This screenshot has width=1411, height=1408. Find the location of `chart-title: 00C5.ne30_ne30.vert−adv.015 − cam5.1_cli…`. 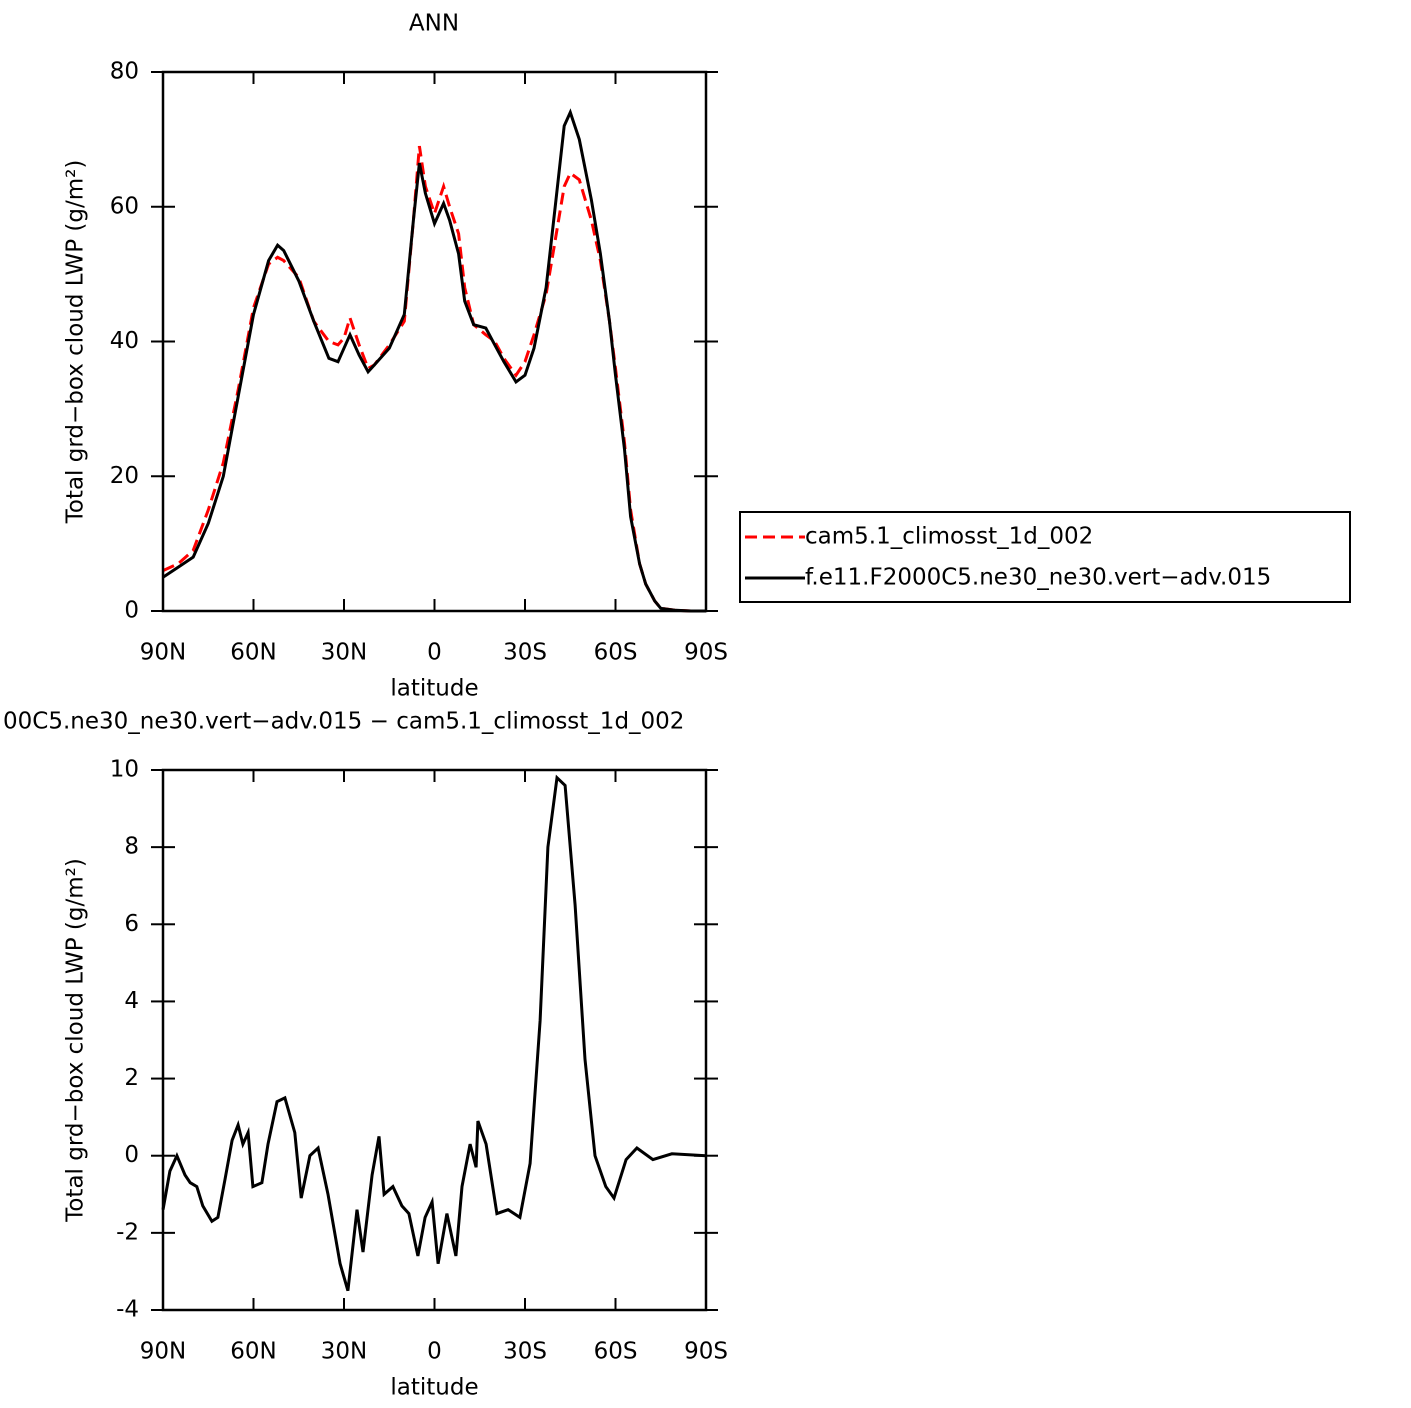

chart-title: 00C5.ne30_ne30.vert−adv.015 − cam5.1_cli… is located at coordinates (343, 722).